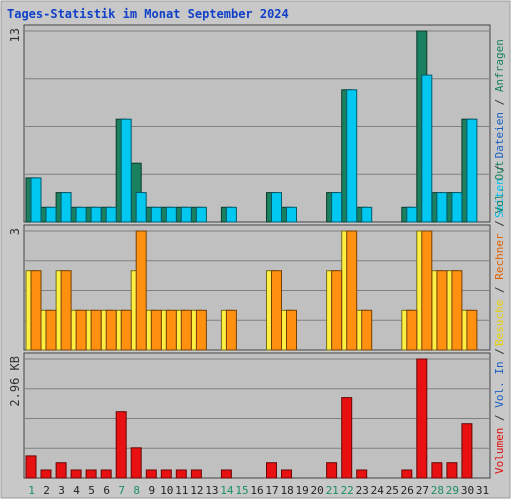  What do you see at coordinates (437, 490) in the screenshot?
I see `x-tick-label: 28` at bounding box center [437, 490].